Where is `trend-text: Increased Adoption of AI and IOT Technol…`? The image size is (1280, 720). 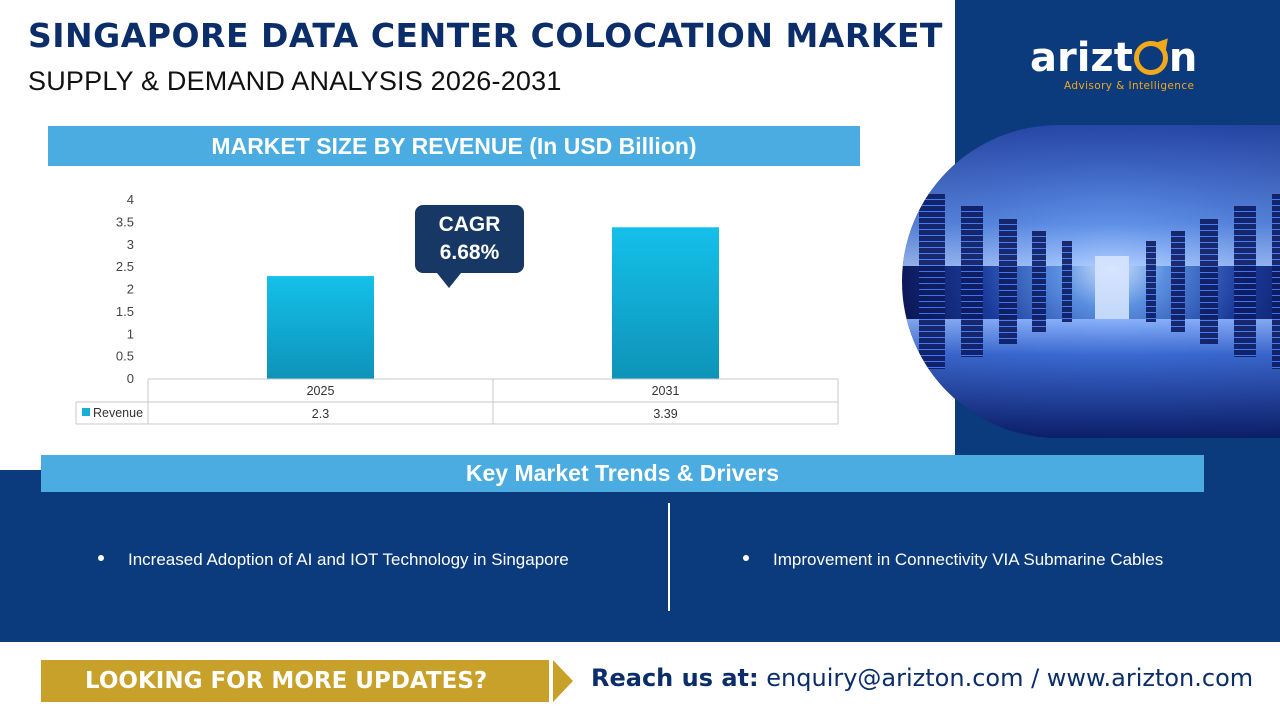
trend-text: Increased Adoption of AI and IOT Technol… is located at coordinates (348, 559).